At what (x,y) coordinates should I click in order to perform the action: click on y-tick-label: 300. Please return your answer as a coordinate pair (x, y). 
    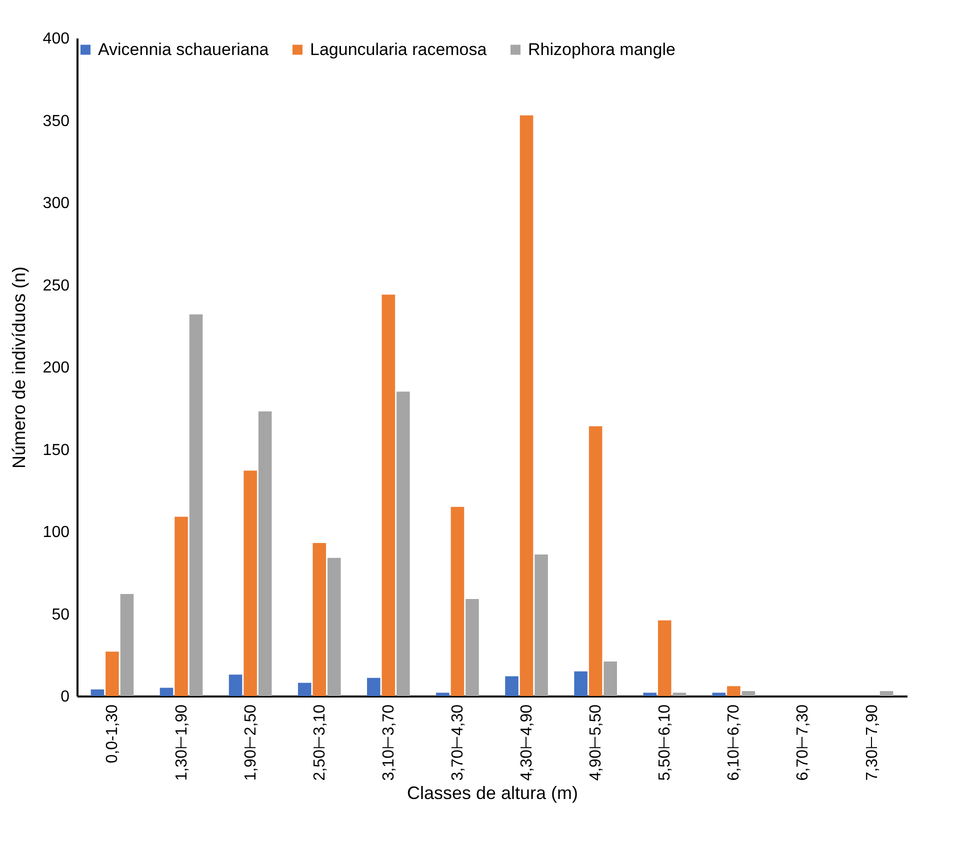
    Looking at the image, I should click on (56, 203).